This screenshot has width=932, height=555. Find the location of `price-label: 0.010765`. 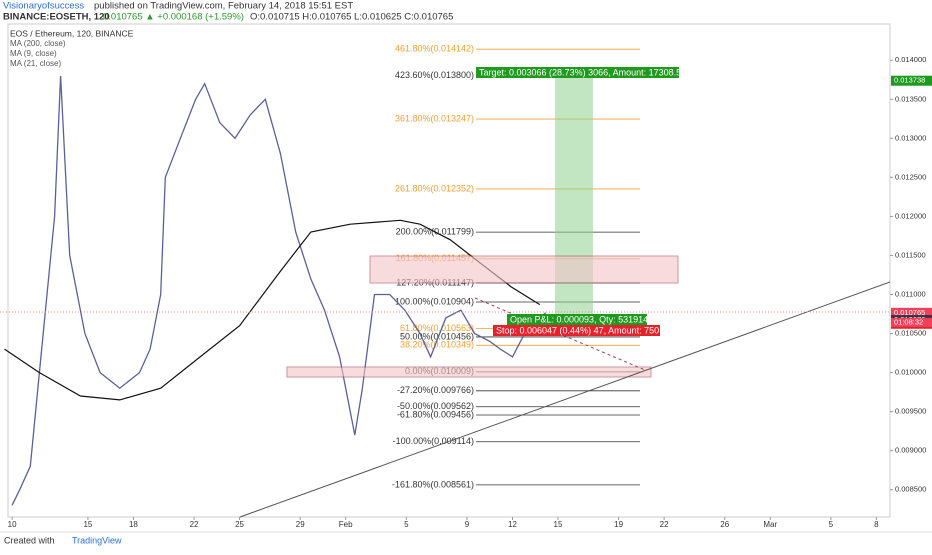

price-label: 0.010765 is located at coordinates (909, 312).